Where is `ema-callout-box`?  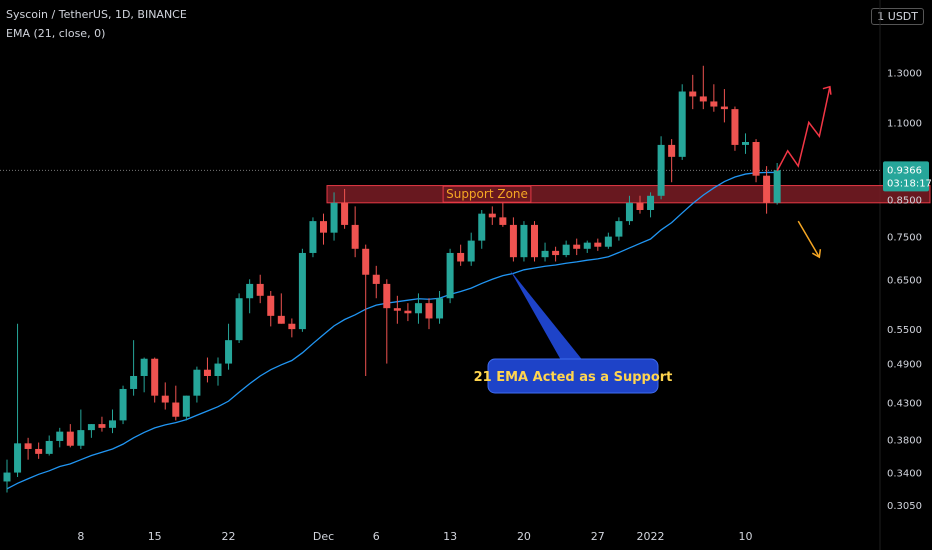 ema-callout-box is located at coordinates (573, 376).